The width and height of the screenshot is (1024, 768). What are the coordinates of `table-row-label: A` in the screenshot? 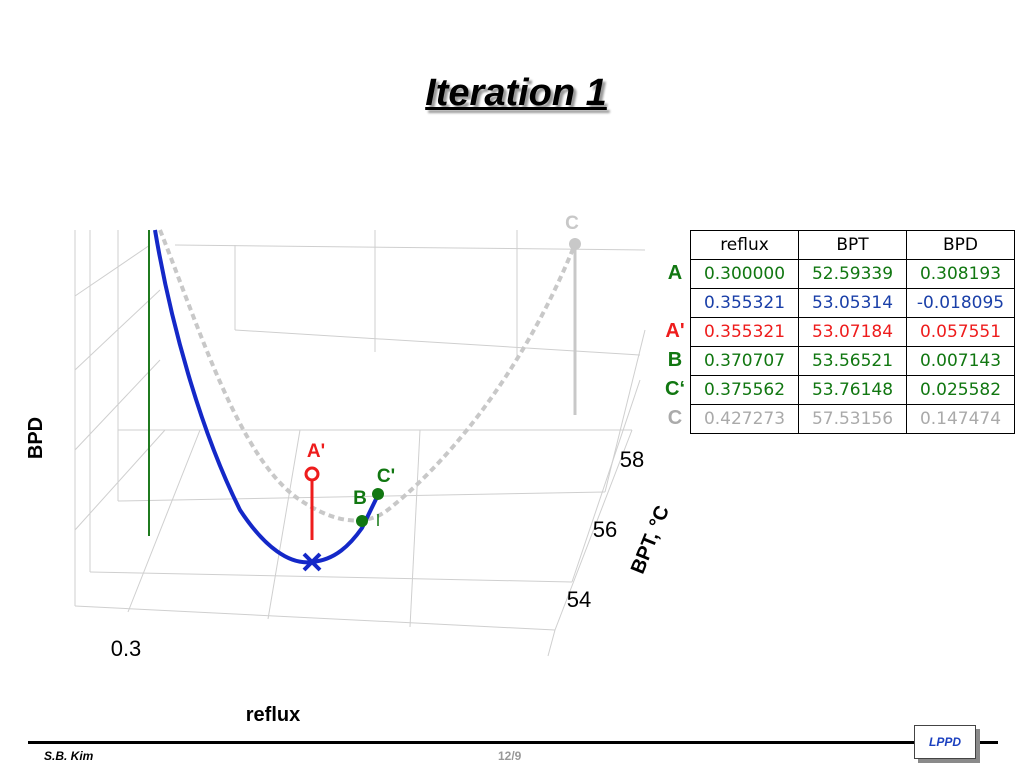 It's located at (675, 273).